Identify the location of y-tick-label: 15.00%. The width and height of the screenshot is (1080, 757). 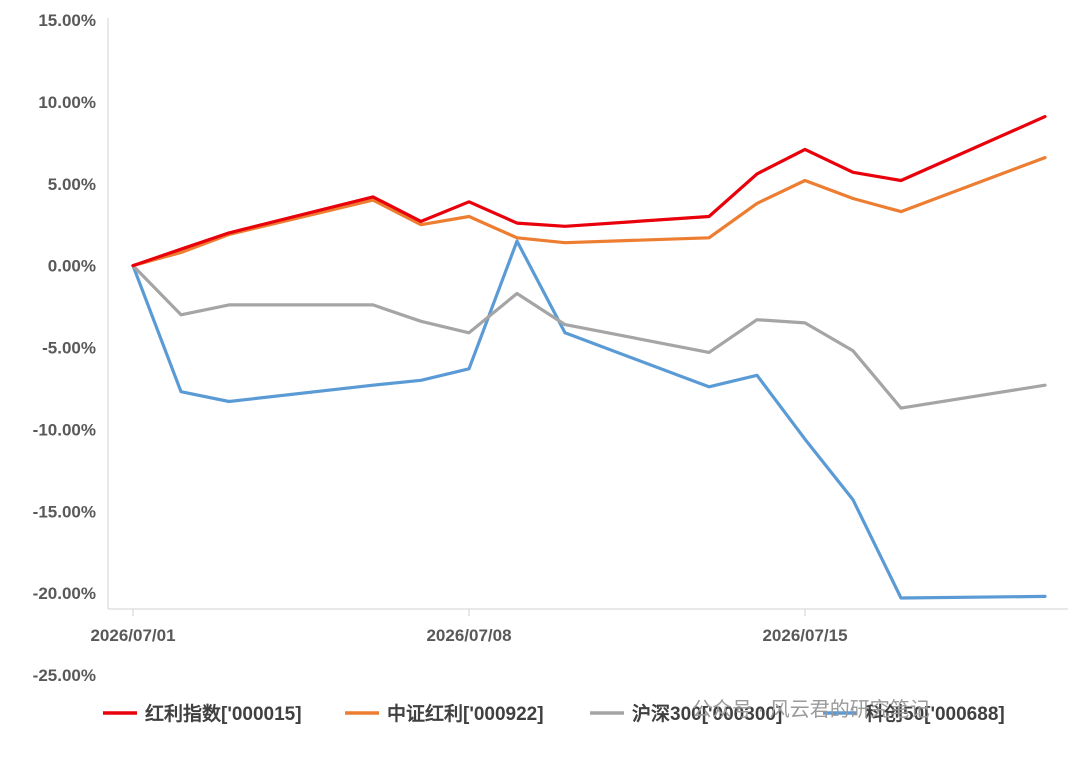
(67, 20).